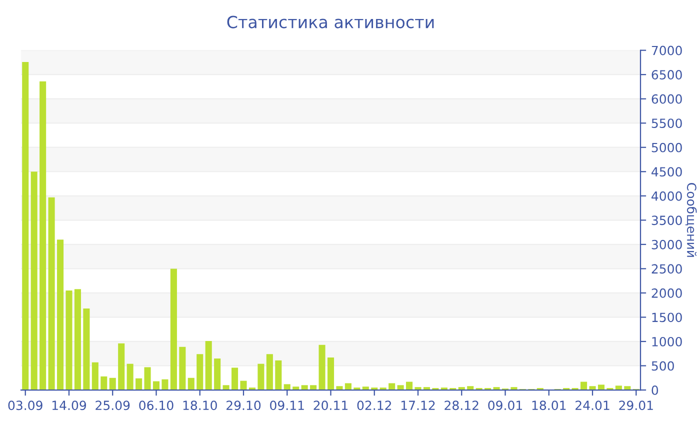 Image resolution: width=700 pixels, height=430 pixels. What do you see at coordinates (663, 366) in the screenshot?
I see `y-tick-label: 500` at bounding box center [663, 366].